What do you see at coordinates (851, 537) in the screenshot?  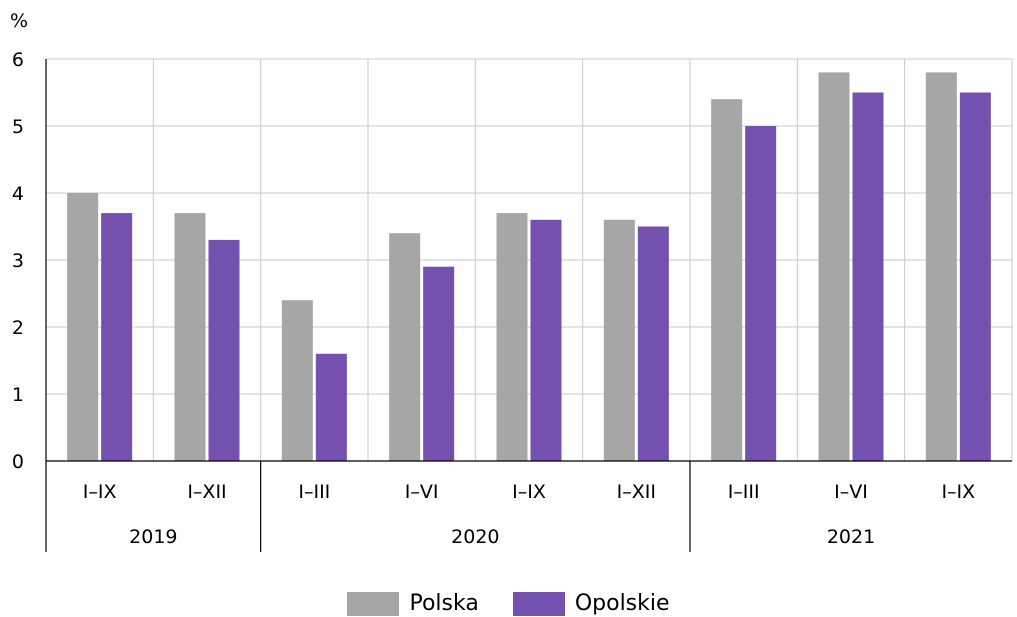 I see `x-group-label: 2021` at bounding box center [851, 537].